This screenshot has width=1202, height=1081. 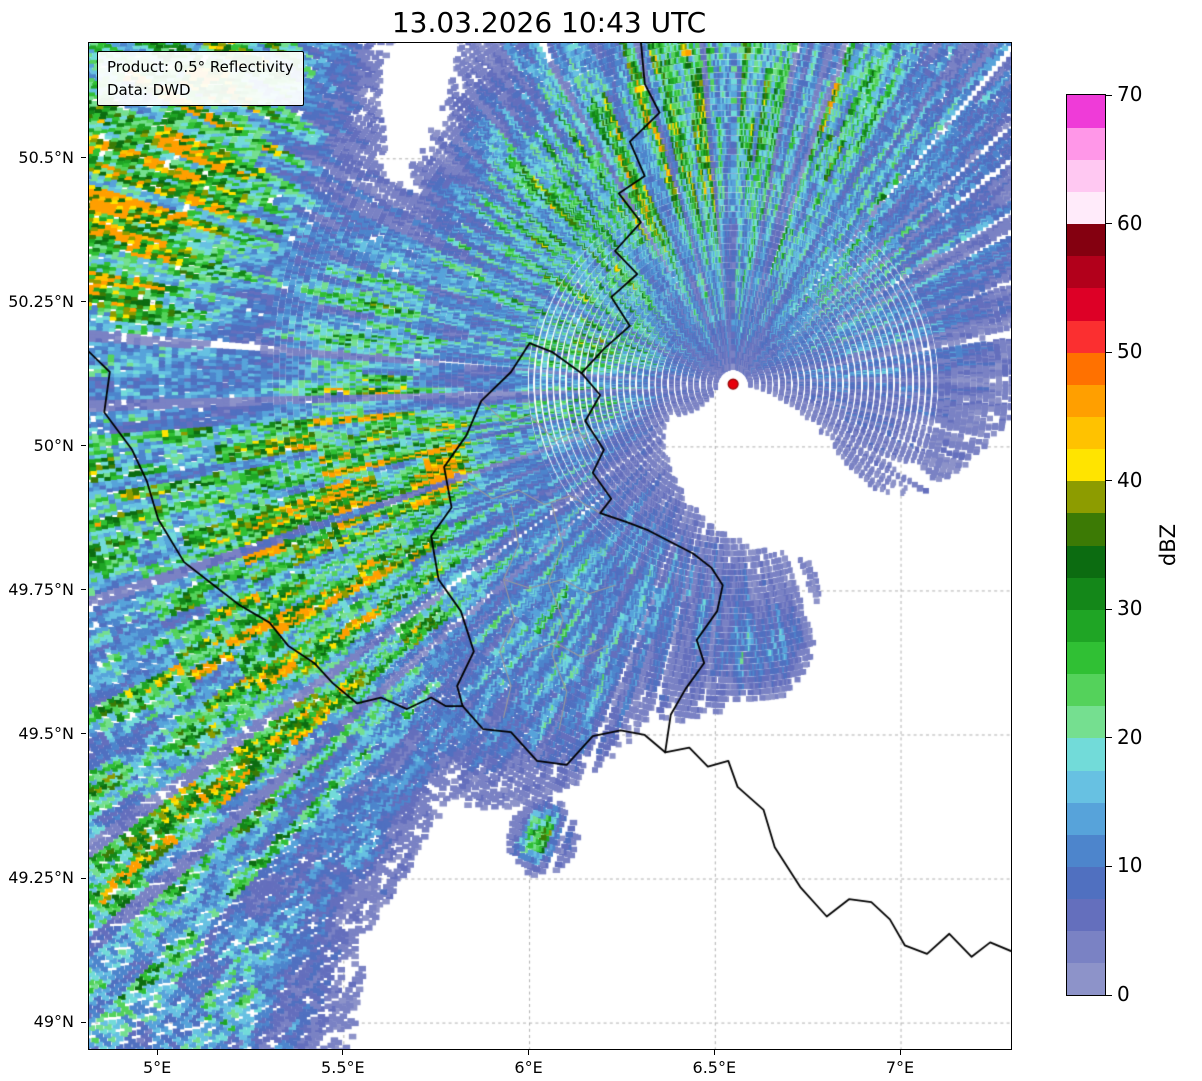 What do you see at coordinates (1130, 608) in the screenshot?
I see `colorbar-tick-label: 30` at bounding box center [1130, 608].